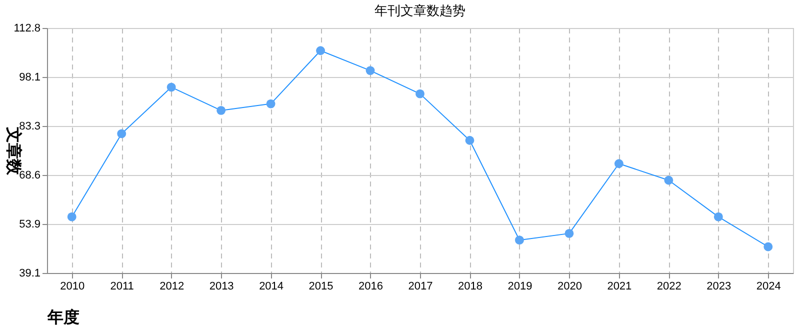  Describe the element at coordinates (29, 224) in the screenshot. I see `y-tick-label: 53.9` at that location.